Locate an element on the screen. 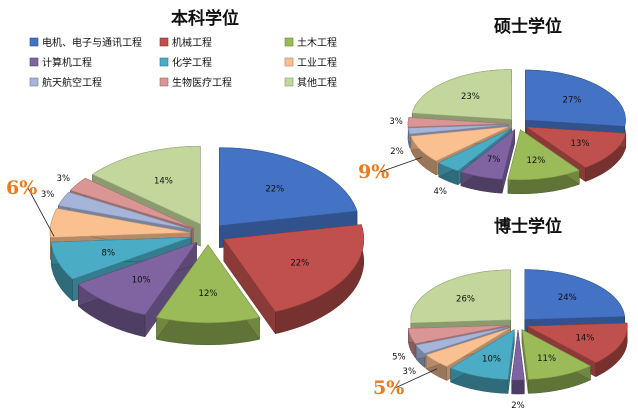 This screenshot has width=638, height=414. pie-slice-wall is located at coordinates (518, 387).